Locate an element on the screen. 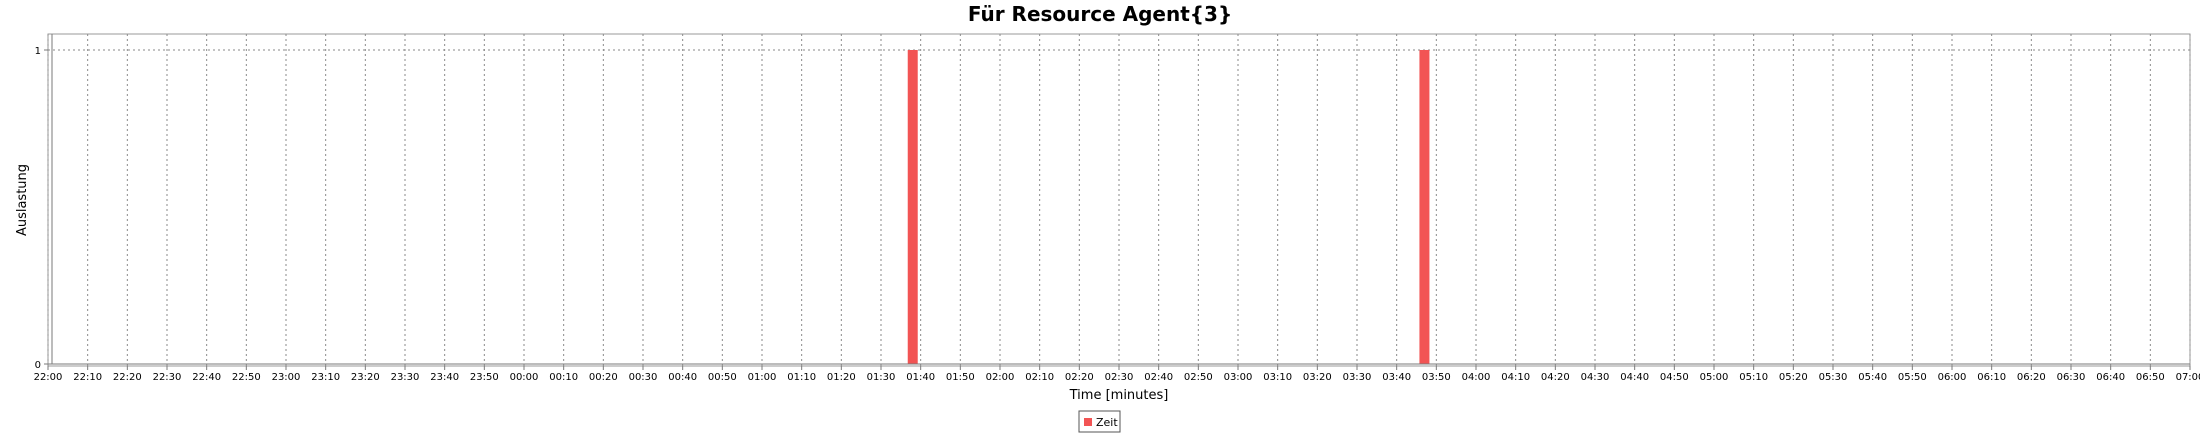 This screenshot has height=435, width=2200. x-tick-label: 22:40 is located at coordinates (206, 377).